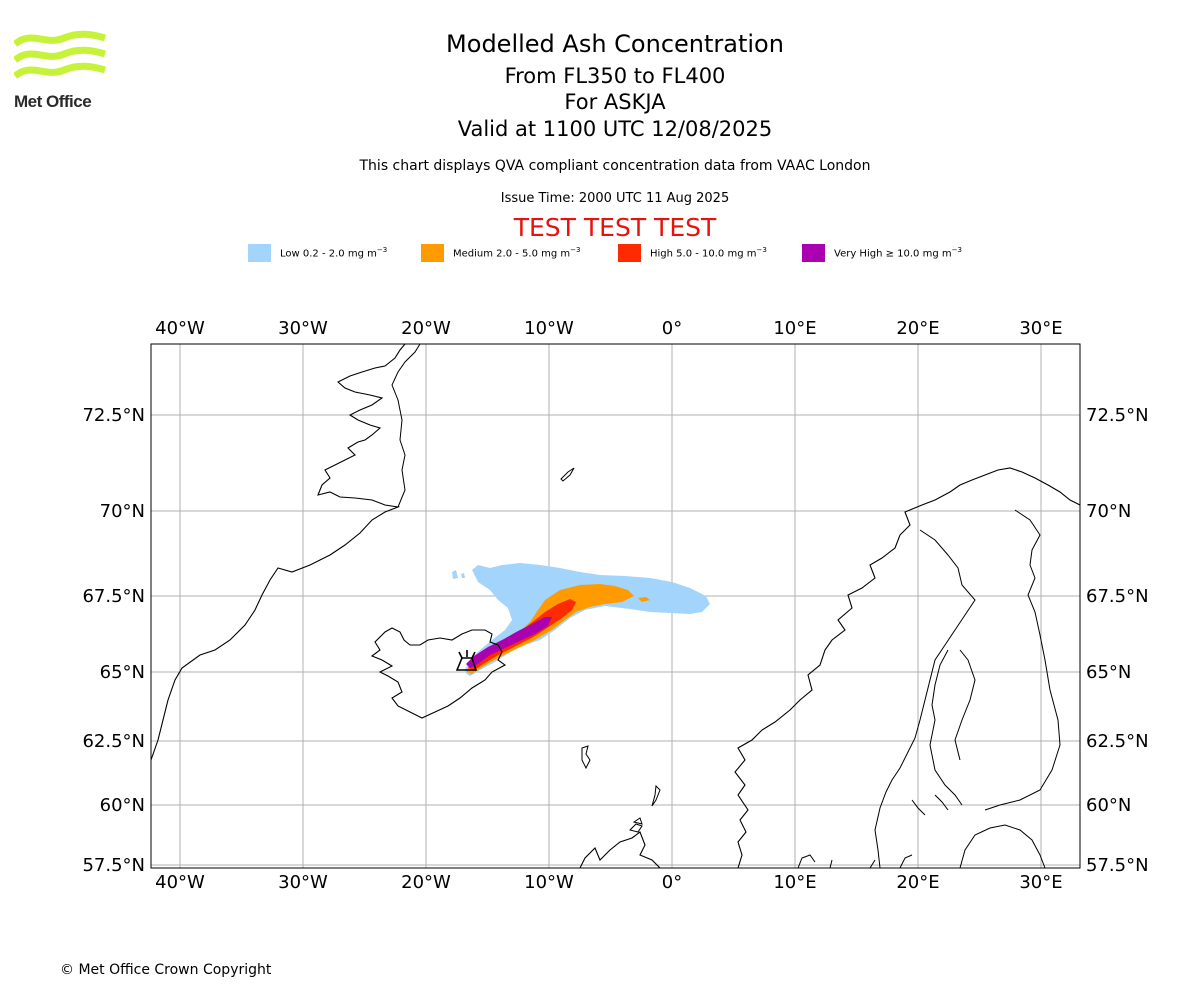  What do you see at coordinates (1117, 865) in the screenshot?
I see `lat-tick-right: 57.5°N` at bounding box center [1117, 865].